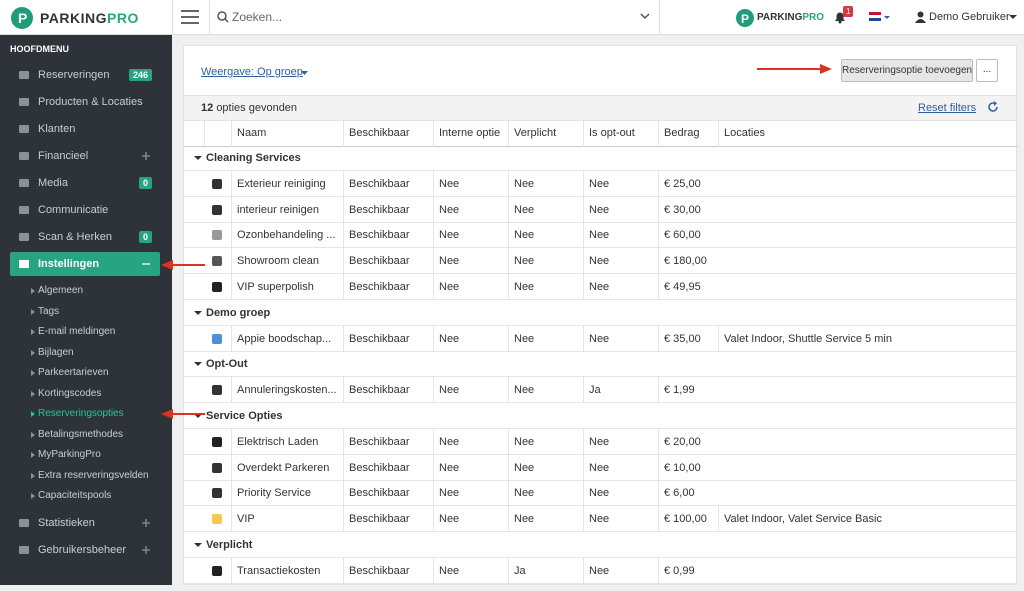 The image size is (1024, 591). Describe the element at coordinates (146, 550) in the screenshot. I see `expand-icon` at that location.